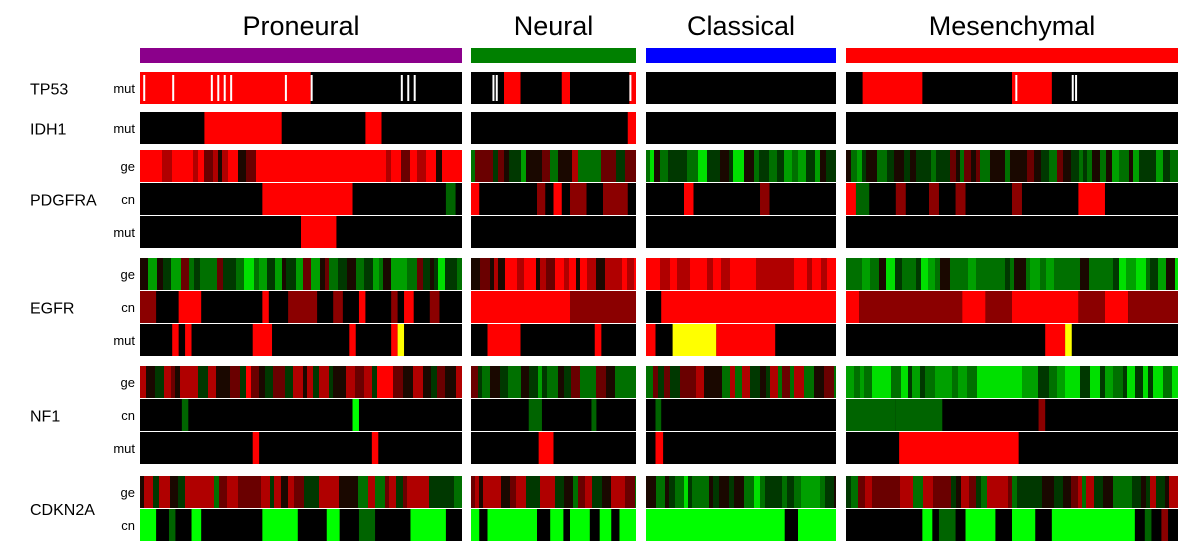  Describe the element at coordinates (128, 166) in the screenshot. I see `row-label-pdgfra-ge: ge` at that location.